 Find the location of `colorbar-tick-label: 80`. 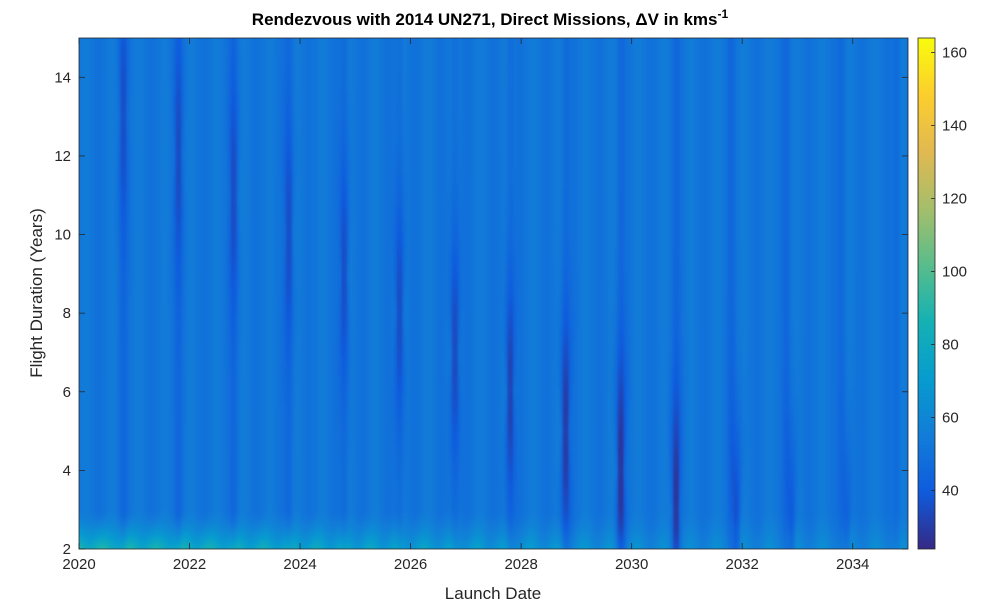

colorbar-tick-label: 80 is located at coordinates (950, 345).